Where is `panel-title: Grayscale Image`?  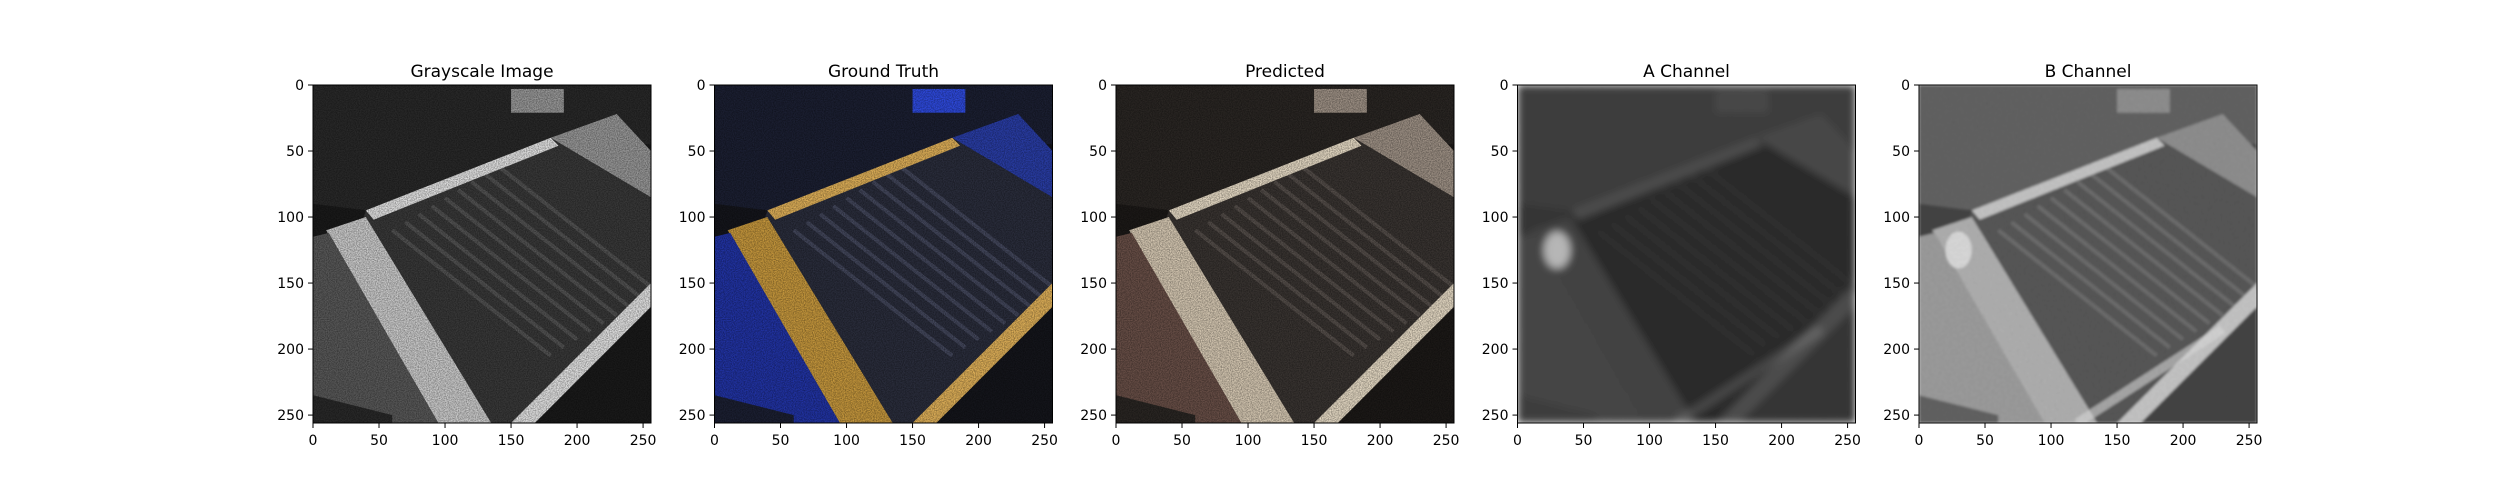
panel-title: Grayscale Image is located at coordinates (481, 72).